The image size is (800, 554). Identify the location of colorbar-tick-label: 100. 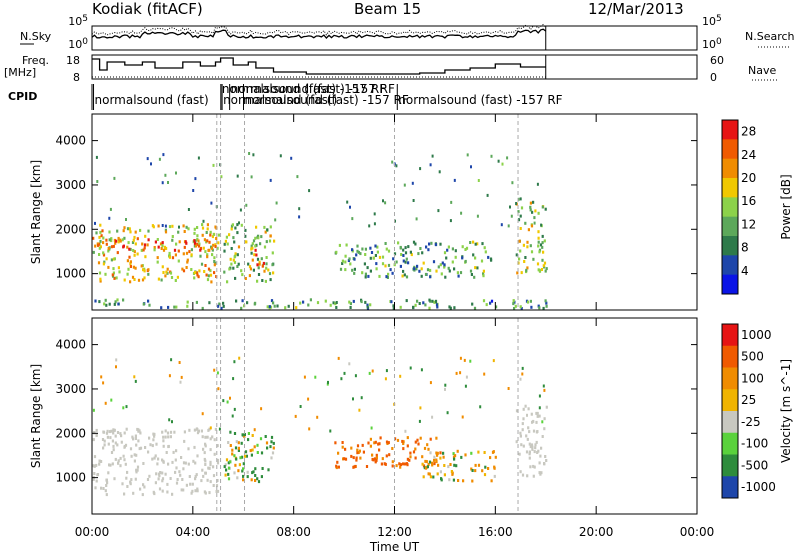
(752, 378).